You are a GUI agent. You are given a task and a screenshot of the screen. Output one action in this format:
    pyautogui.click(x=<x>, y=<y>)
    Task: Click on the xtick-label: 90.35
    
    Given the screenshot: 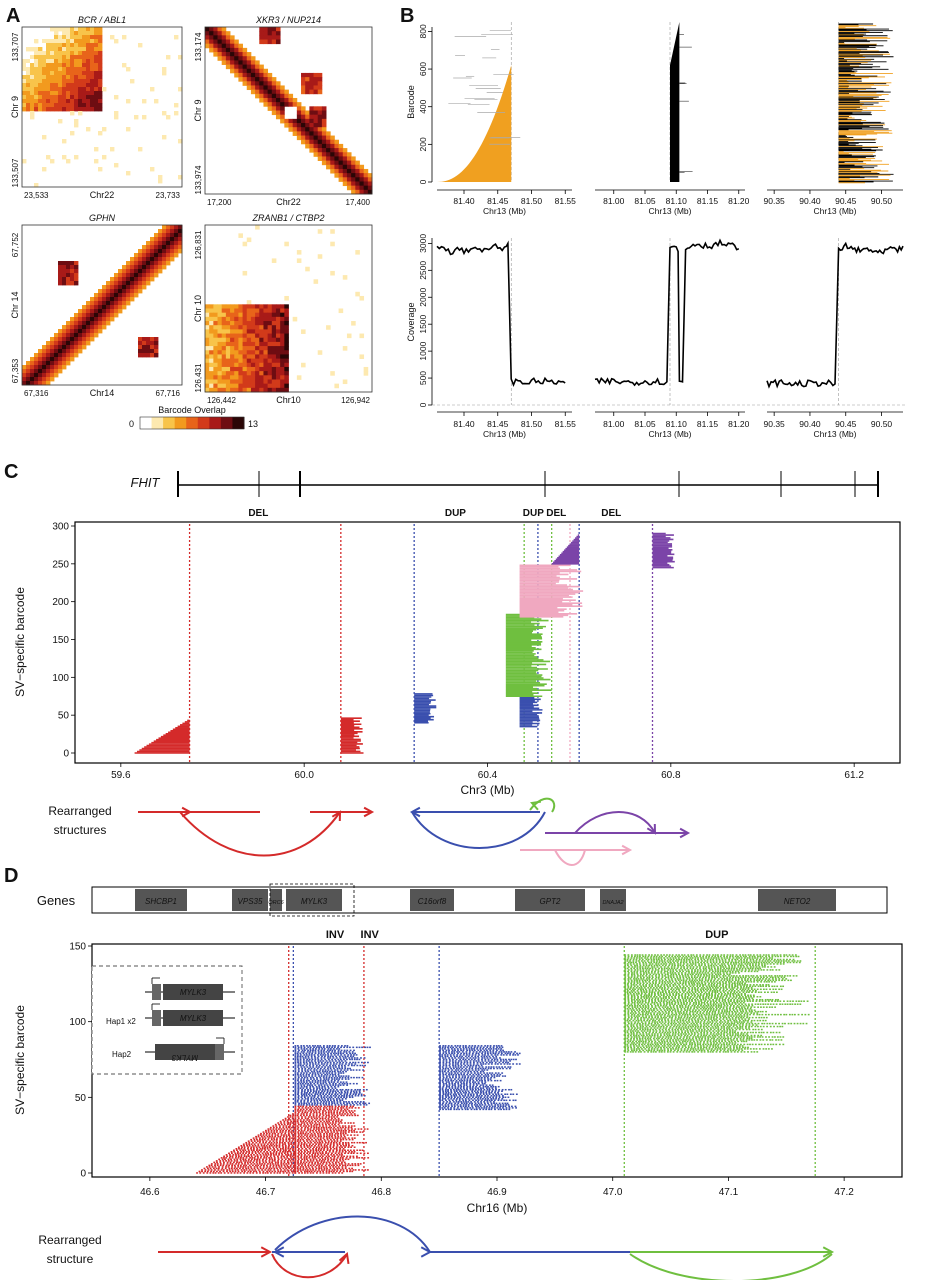 What is the action you would take?
    pyautogui.click(x=775, y=424)
    